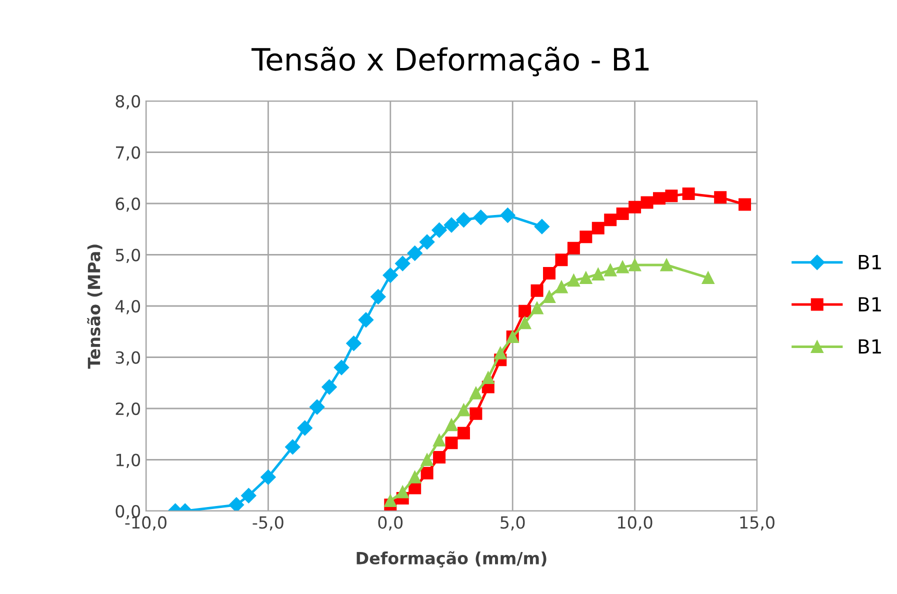 Image resolution: width=897 pixels, height=594 pixels. Describe the element at coordinates (635, 523) in the screenshot. I see `x-tick-label: 10,0` at that location.